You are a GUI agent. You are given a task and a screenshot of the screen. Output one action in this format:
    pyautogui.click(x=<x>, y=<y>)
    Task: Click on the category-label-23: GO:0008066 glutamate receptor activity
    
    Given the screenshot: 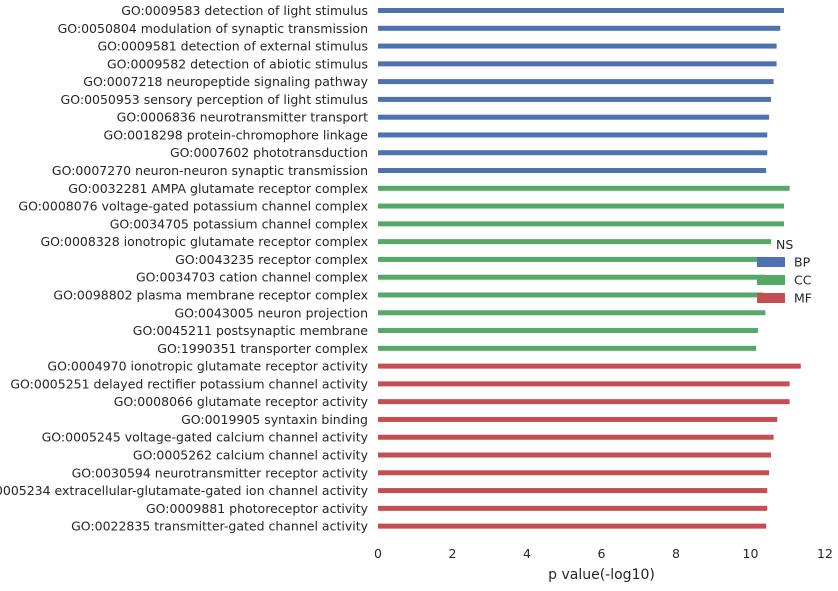 What is the action you would take?
    pyautogui.click(x=241, y=401)
    